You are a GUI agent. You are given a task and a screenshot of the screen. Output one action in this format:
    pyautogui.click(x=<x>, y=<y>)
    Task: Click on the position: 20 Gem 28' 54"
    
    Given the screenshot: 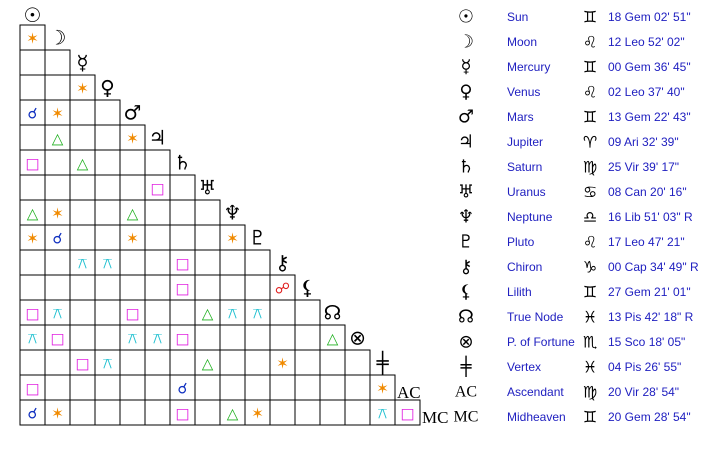 What is the action you would take?
    pyautogui.click(x=649, y=417)
    